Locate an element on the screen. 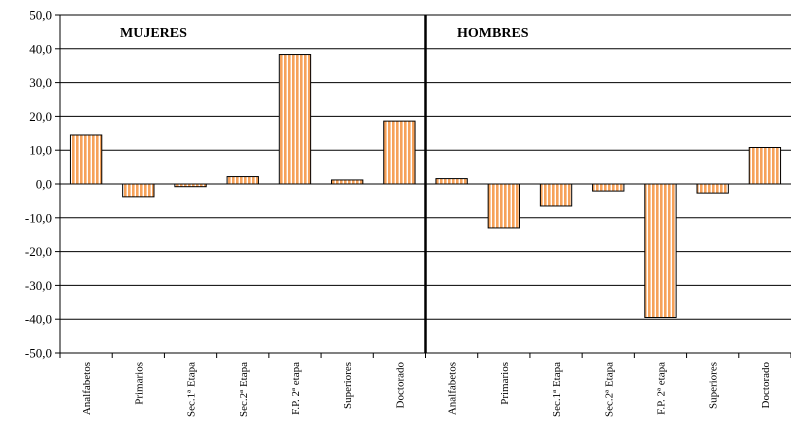  y-tick-label: -50,0 is located at coordinates (38, 353).